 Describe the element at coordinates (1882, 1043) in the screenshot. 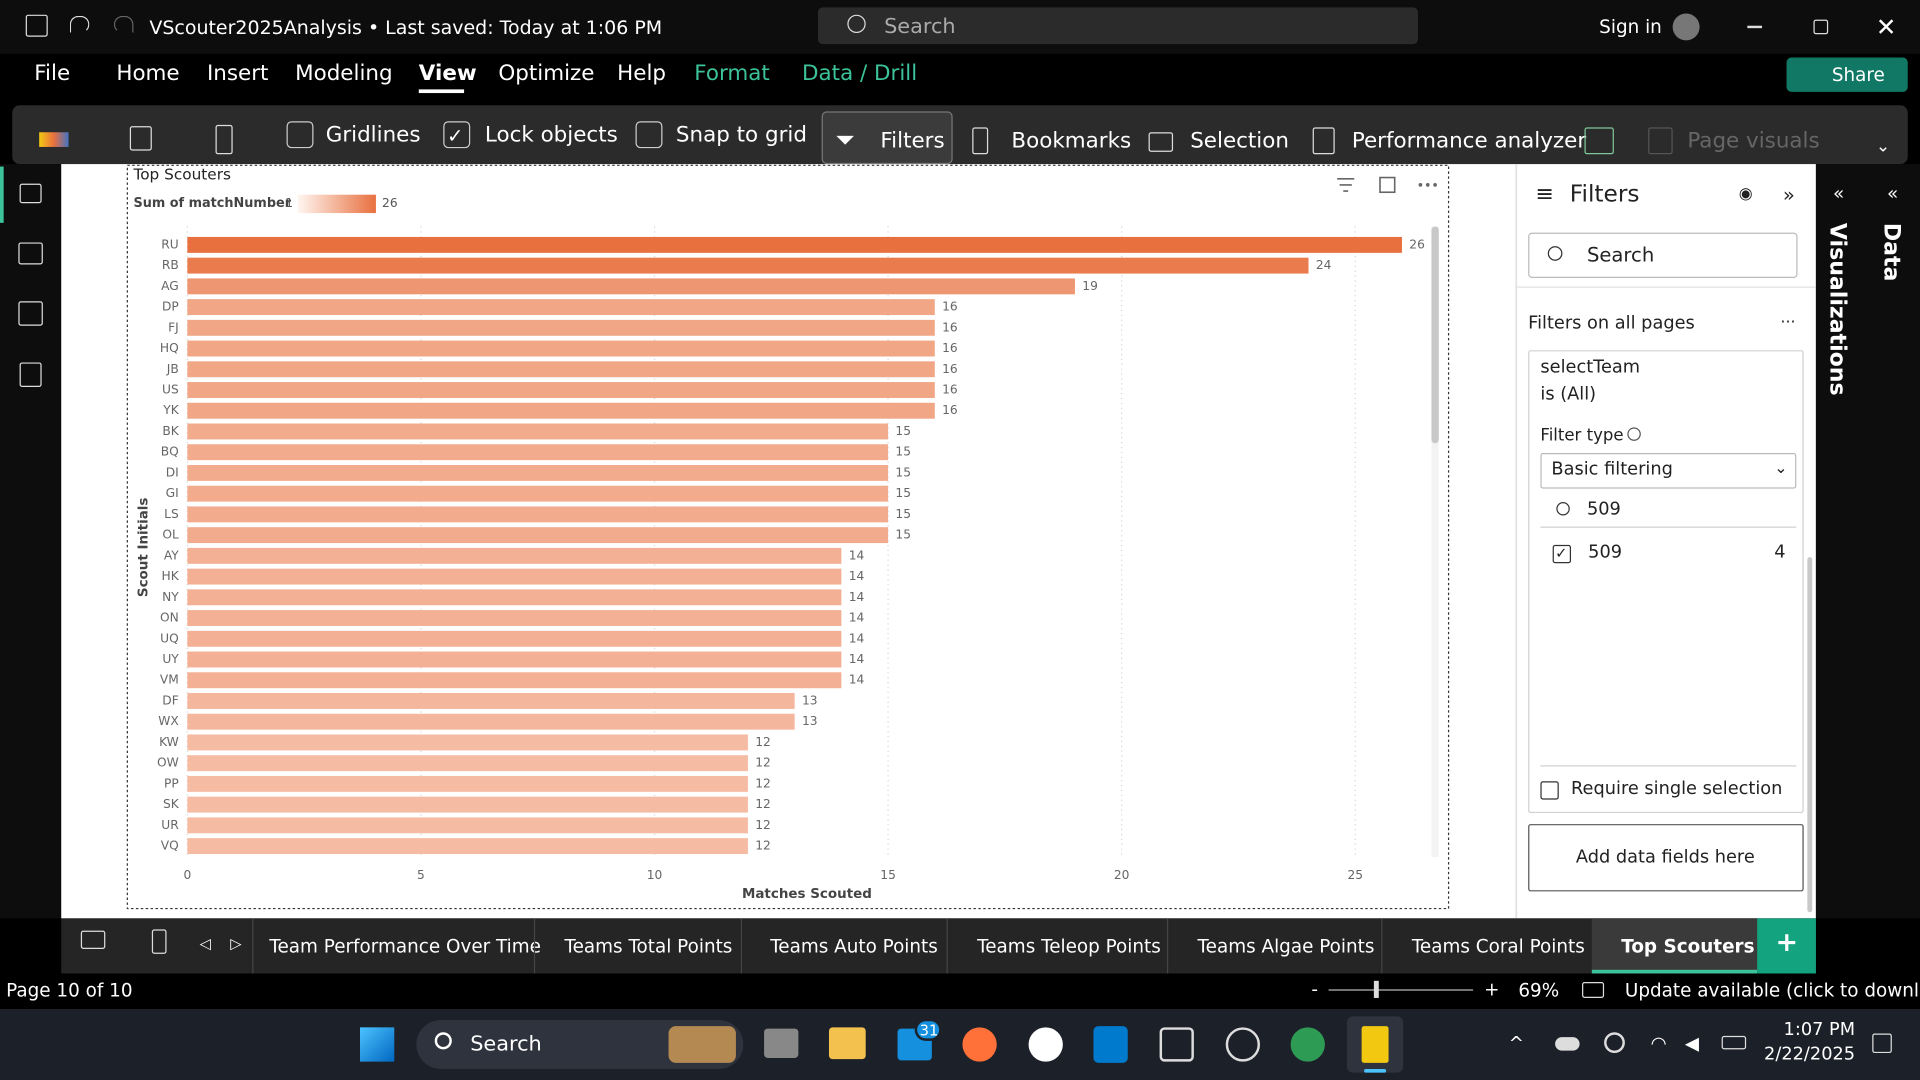

I see `notifications` at that location.